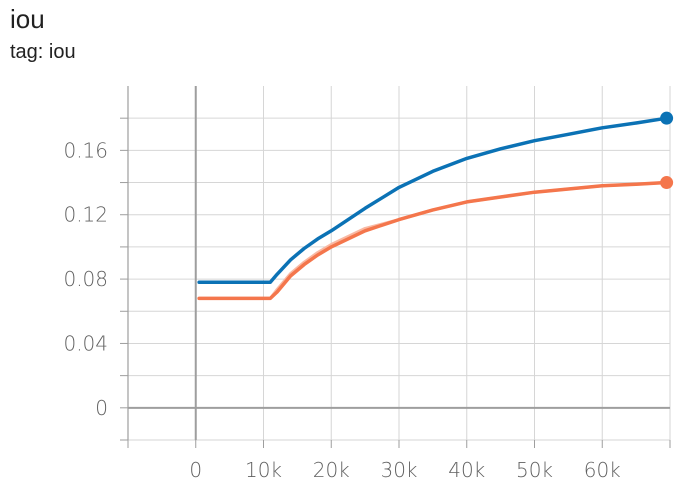 The height and width of the screenshot is (492, 692). What do you see at coordinates (85, 343) in the screenshot?
I see `y-tick-label: 0.04` at bounding box center [85, 343].